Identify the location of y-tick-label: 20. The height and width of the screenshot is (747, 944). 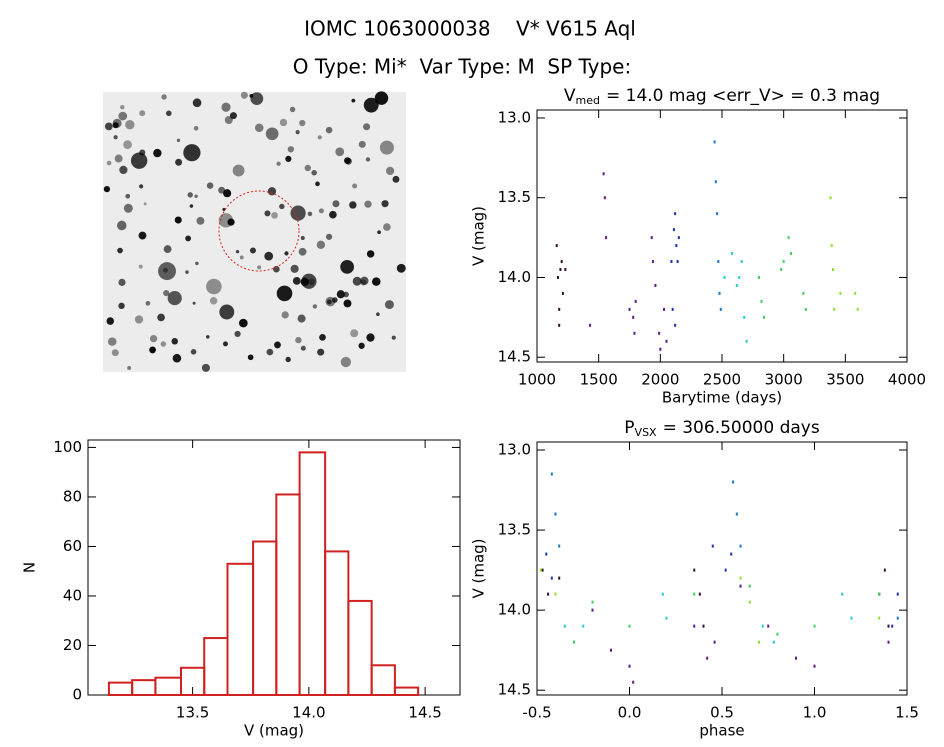
(72, 645).